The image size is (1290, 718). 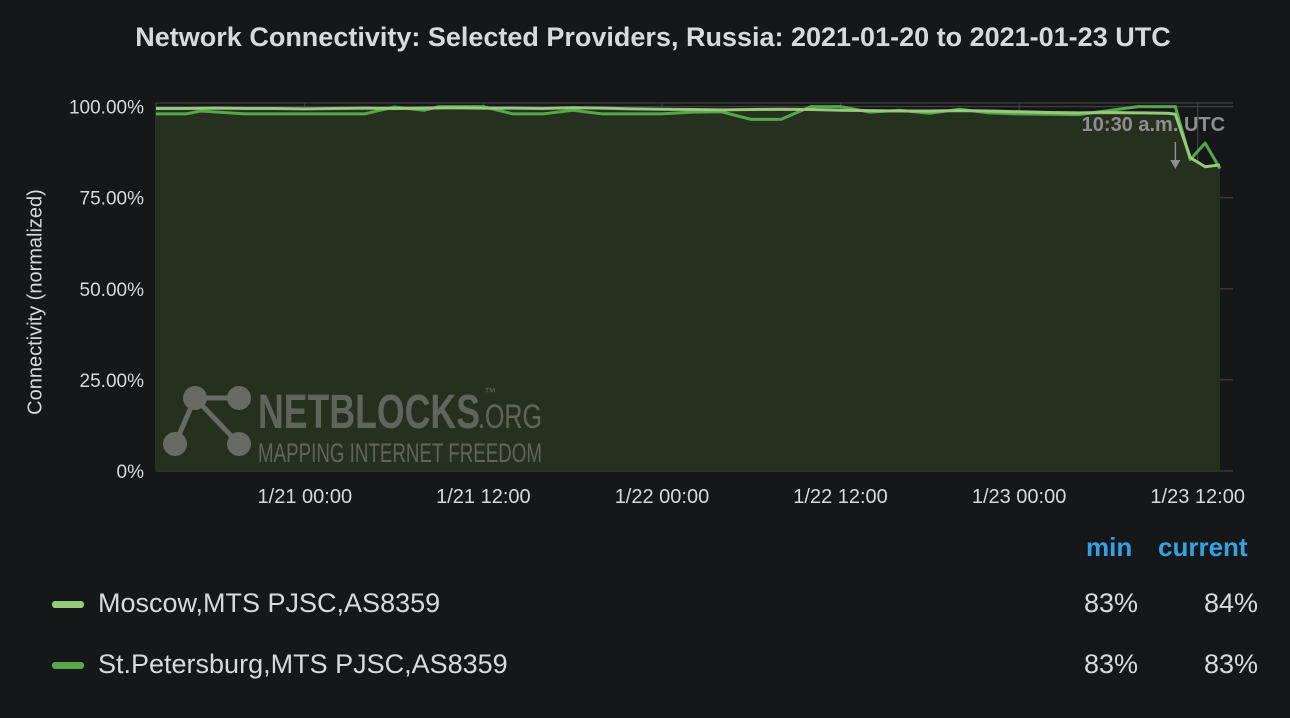 I want to click on x-tick-label: 1/22 12:00, so click(x=840, y=497).